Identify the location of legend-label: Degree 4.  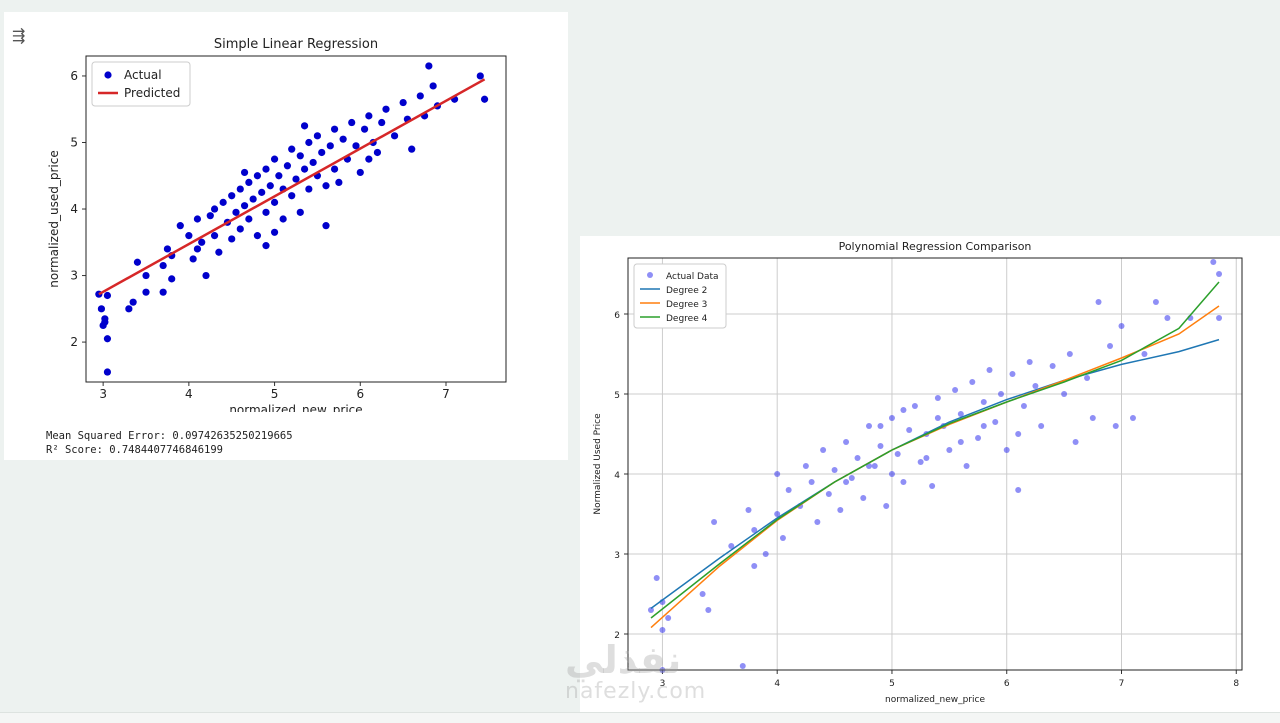
(687, 319).